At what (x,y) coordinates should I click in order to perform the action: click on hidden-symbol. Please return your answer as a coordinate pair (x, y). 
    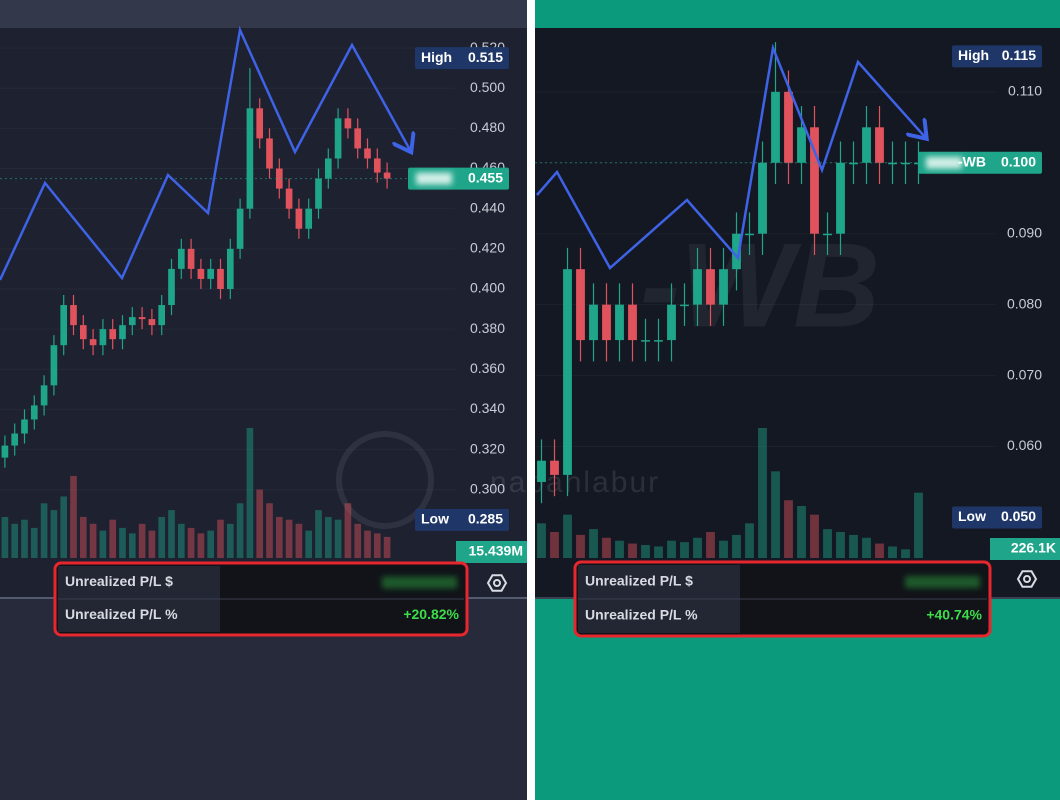
    Looking at the image, I should click on (944, 162).